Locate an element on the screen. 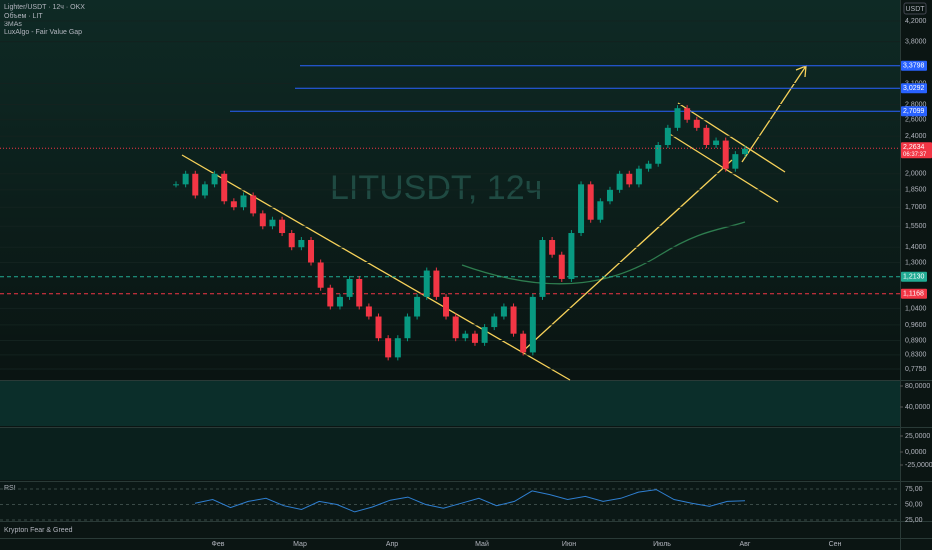 This screenshot has height=550, width=932. countdown: 06:37:37 is located at coordinates (915, 155).